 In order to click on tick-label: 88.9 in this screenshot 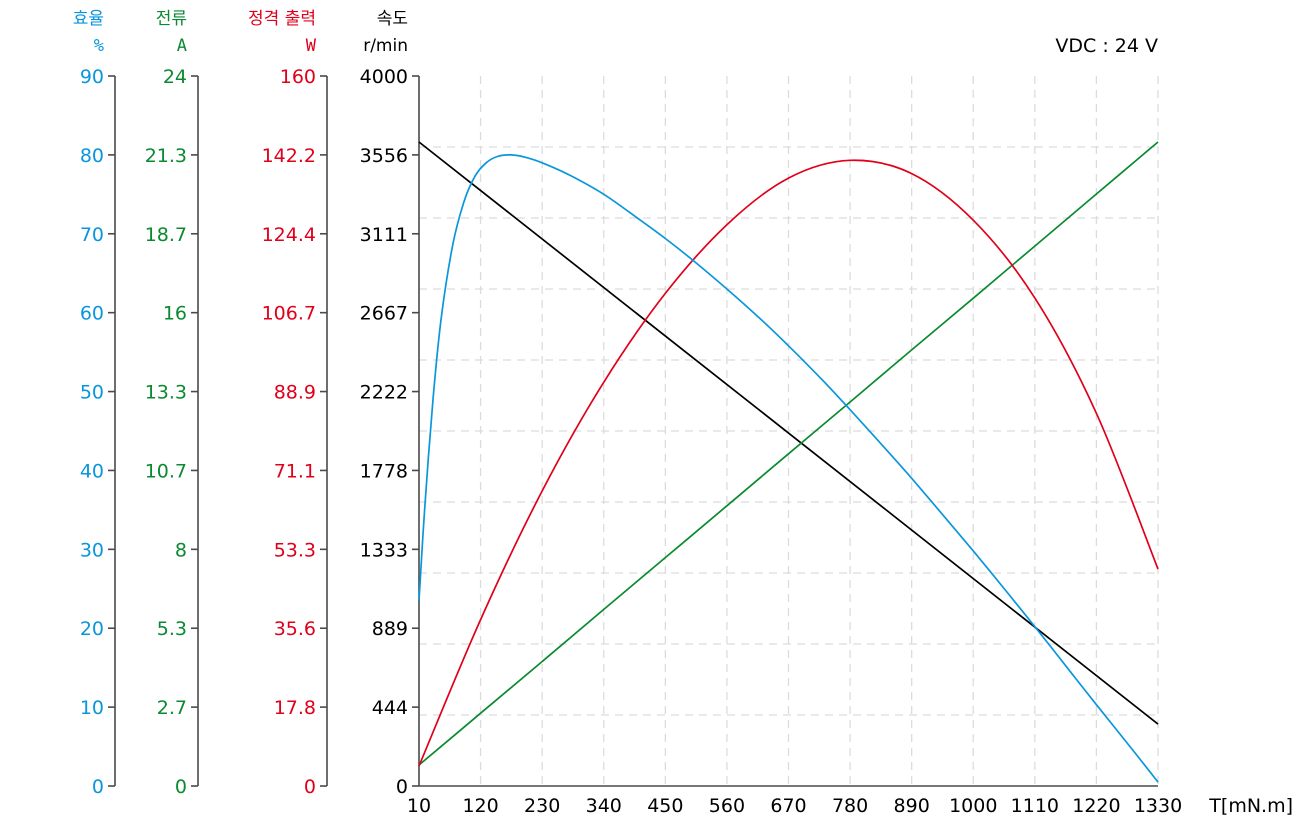, I will do `click(295, 393)`.